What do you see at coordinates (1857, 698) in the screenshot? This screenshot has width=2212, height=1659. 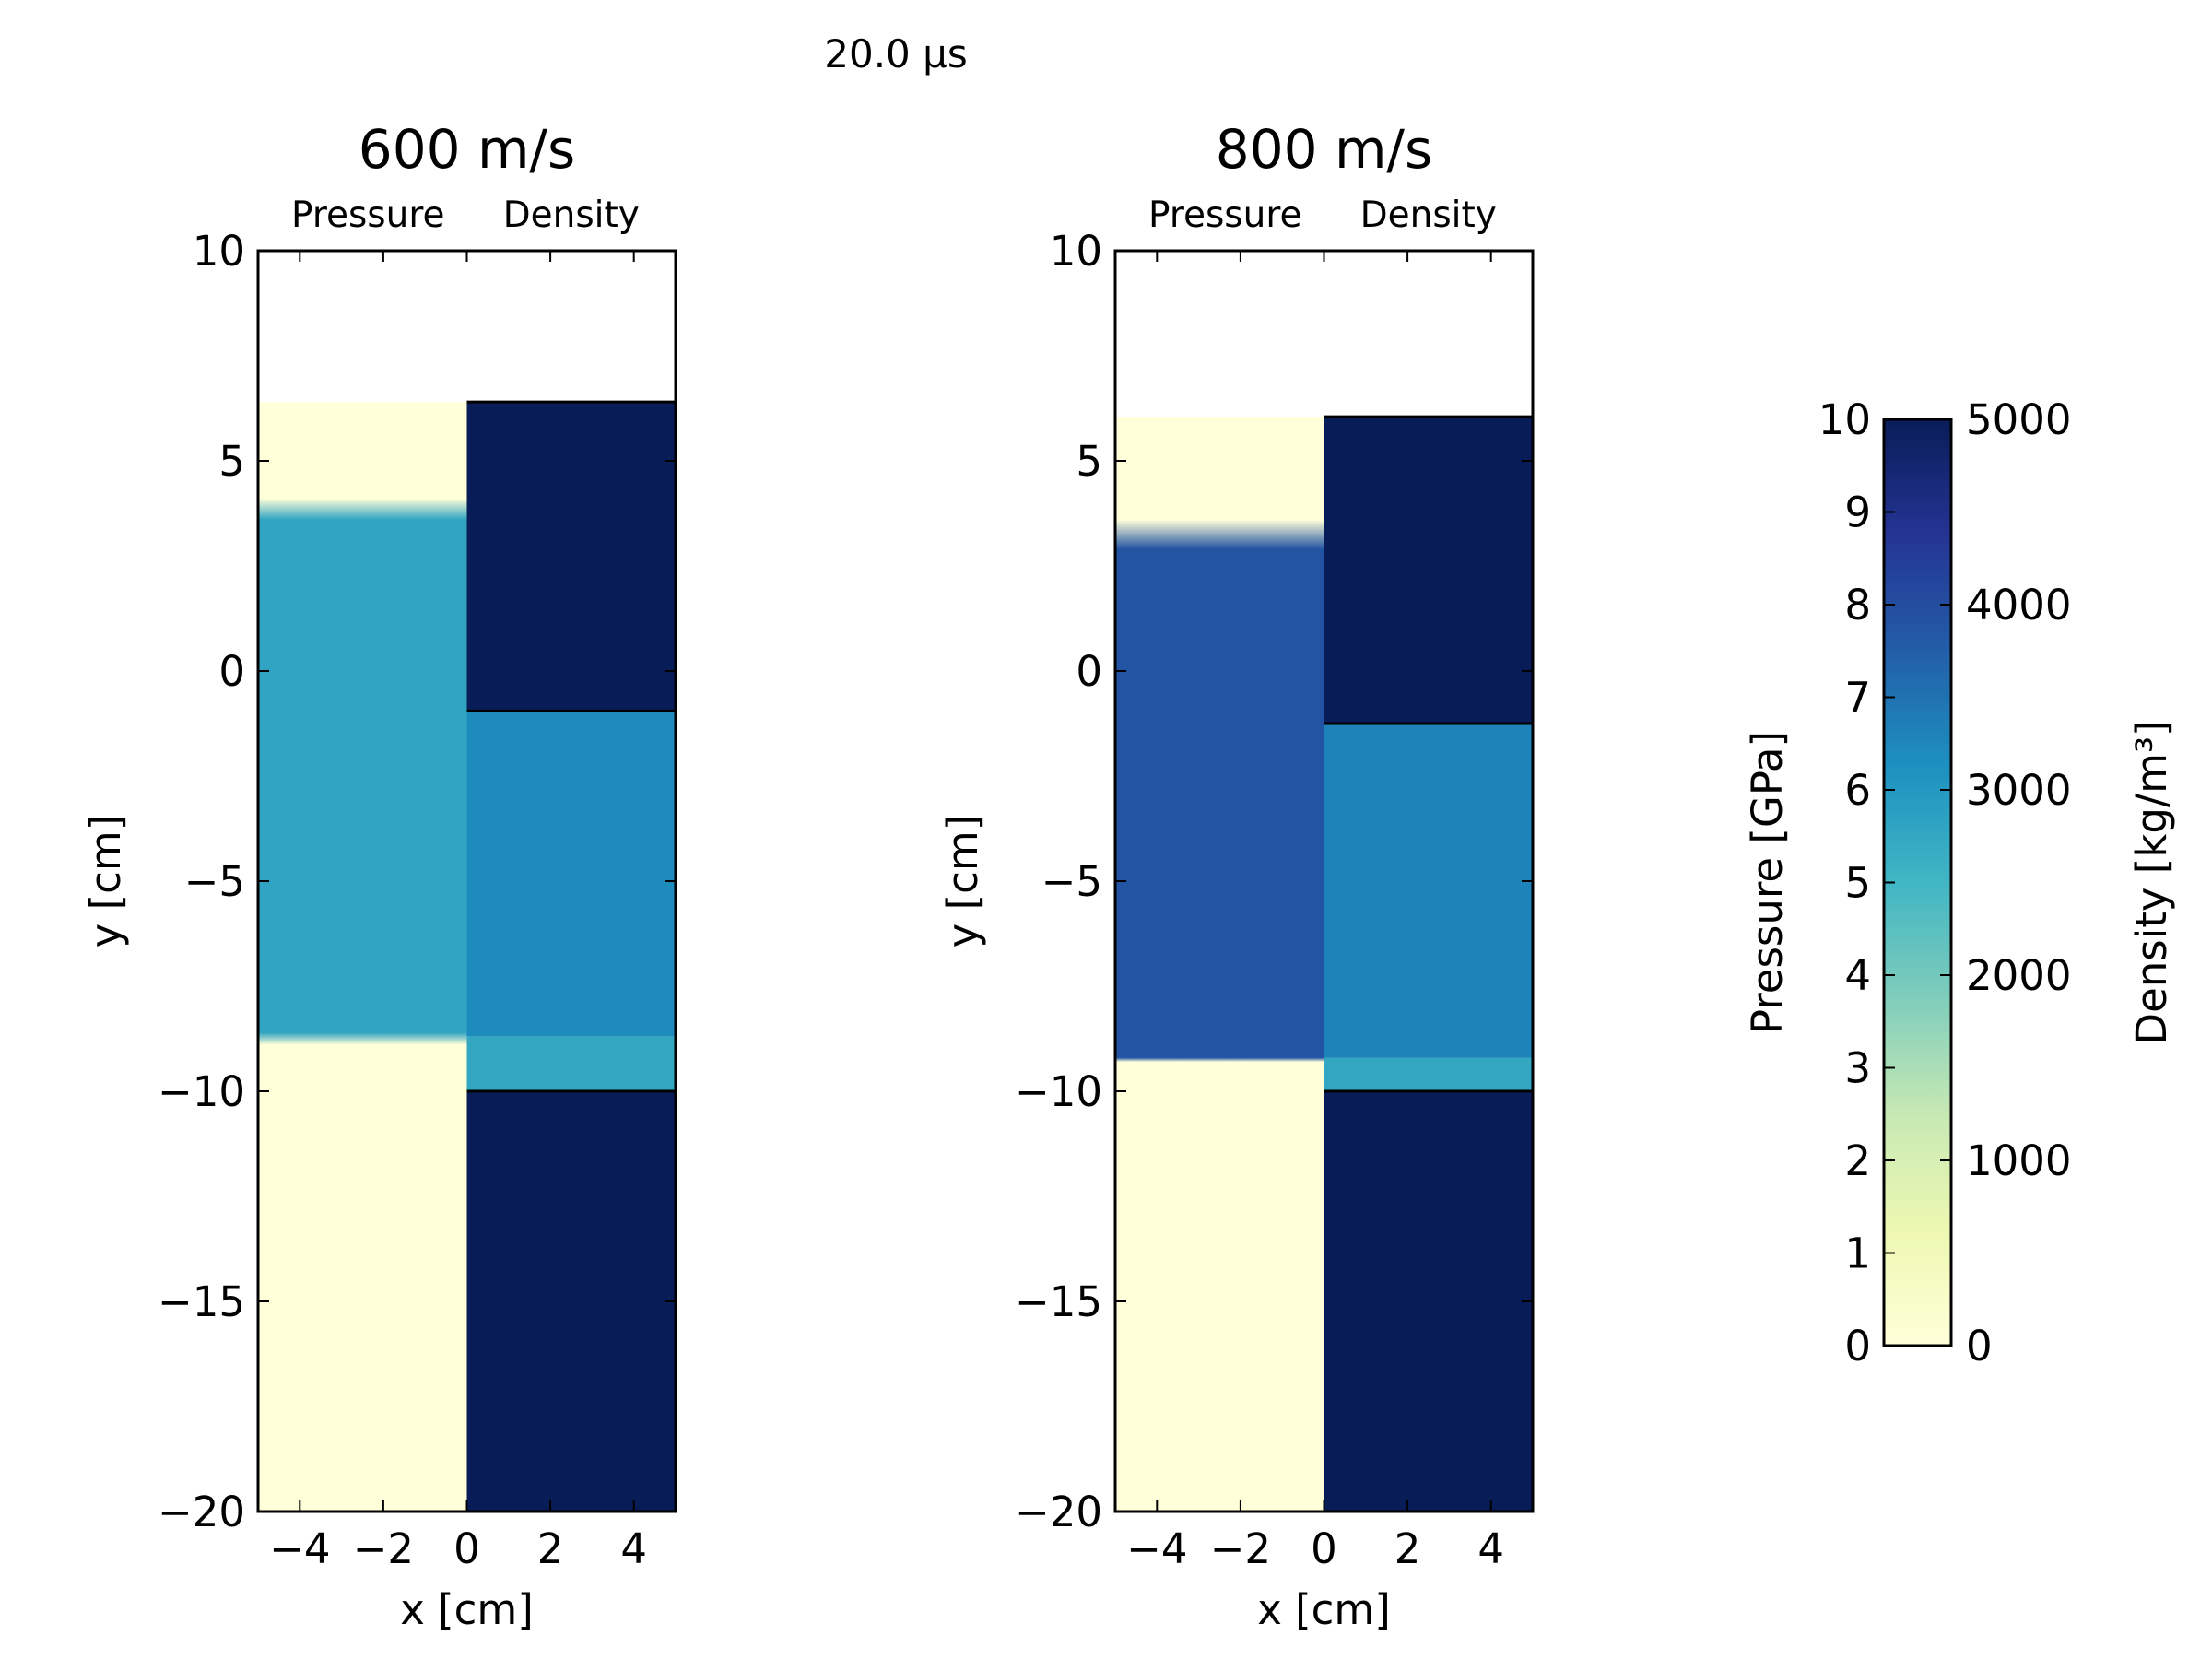 I see `colorbar-pressure-tick-label: 7` at bounding box center [1857, 698].